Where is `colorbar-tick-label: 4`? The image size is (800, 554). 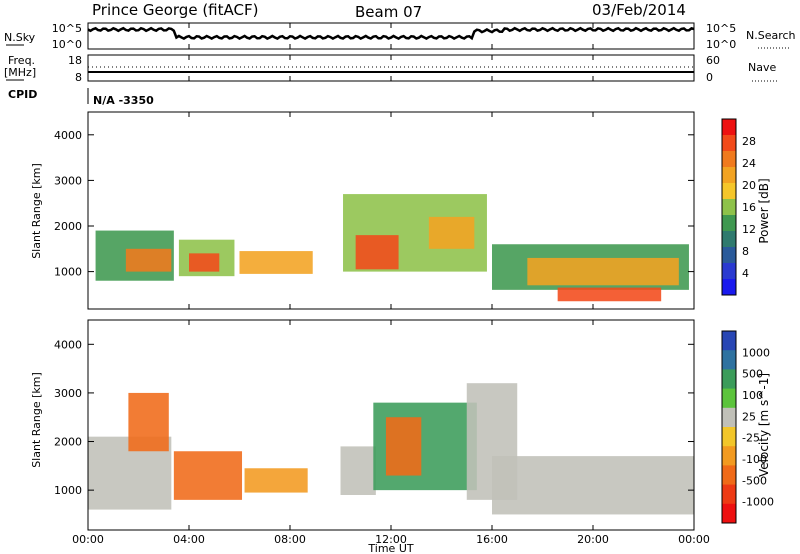 colorbar-tick-label: 4 is located at coordinates (745, 273).